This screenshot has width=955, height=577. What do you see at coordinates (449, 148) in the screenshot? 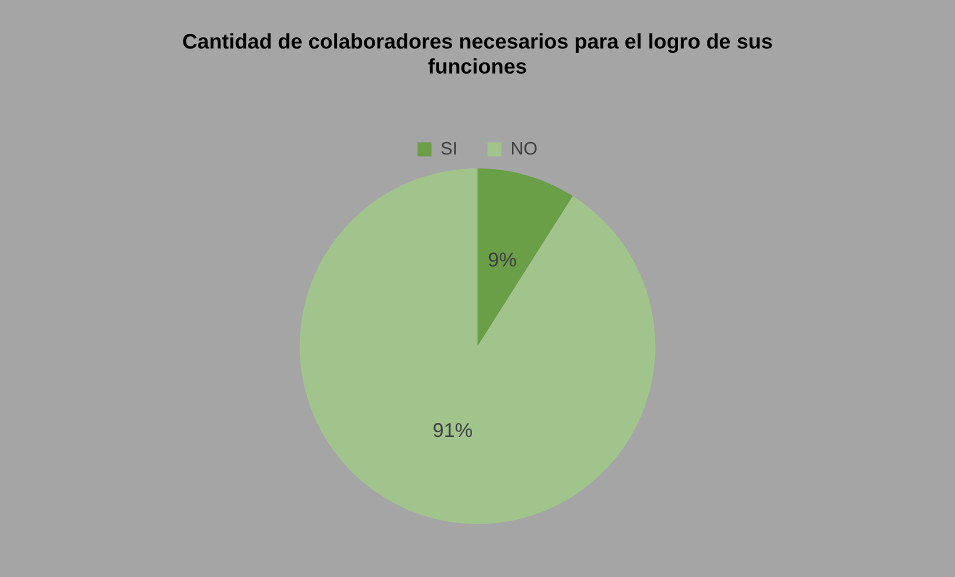
I see `legend-label: SI` at bounding box center [449, 148].